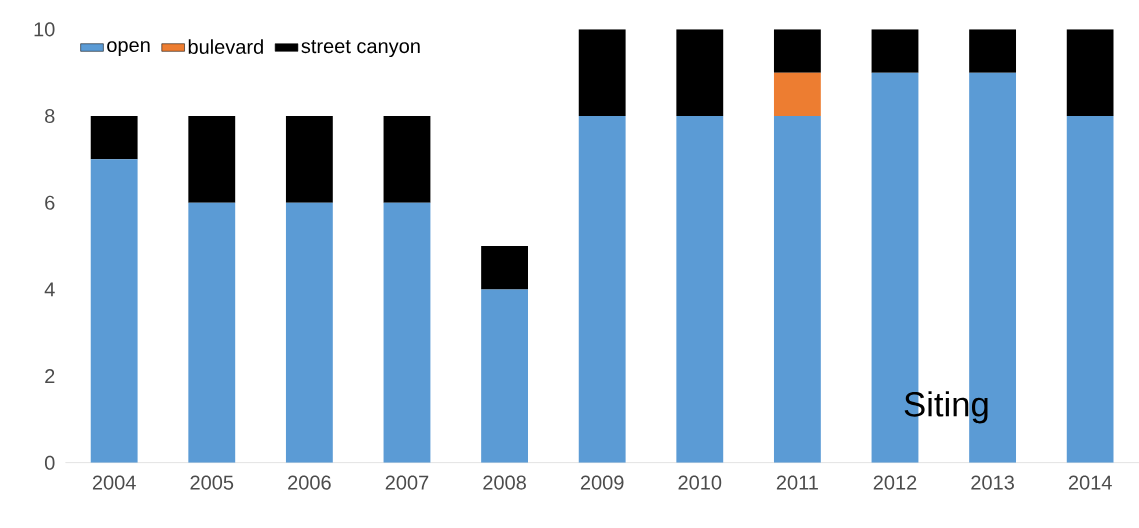 The width and height of the screenshot is (1139, 528). I want to click on y-tick-label: 4, so click(49, 289).